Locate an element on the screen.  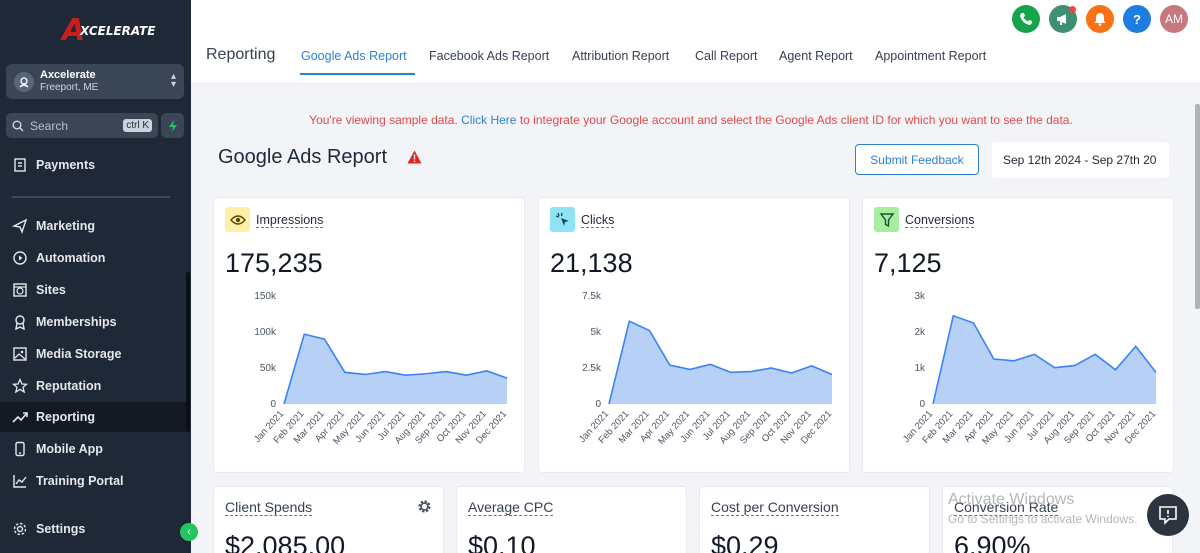
star-icon is located at coordinates (20, 386).